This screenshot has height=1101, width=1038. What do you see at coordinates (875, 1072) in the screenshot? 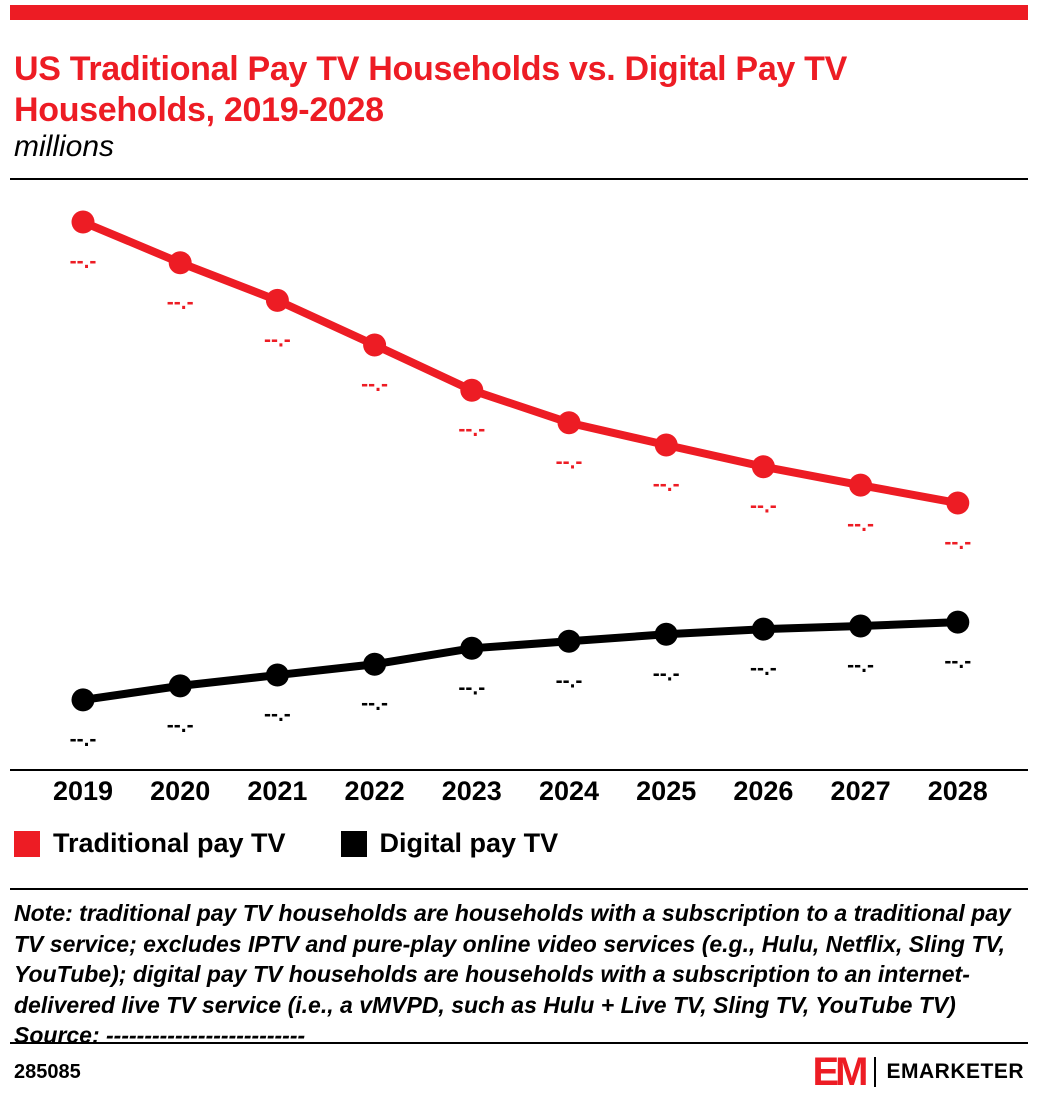
I see `brand-divider` at bounding box center [875, 1072].